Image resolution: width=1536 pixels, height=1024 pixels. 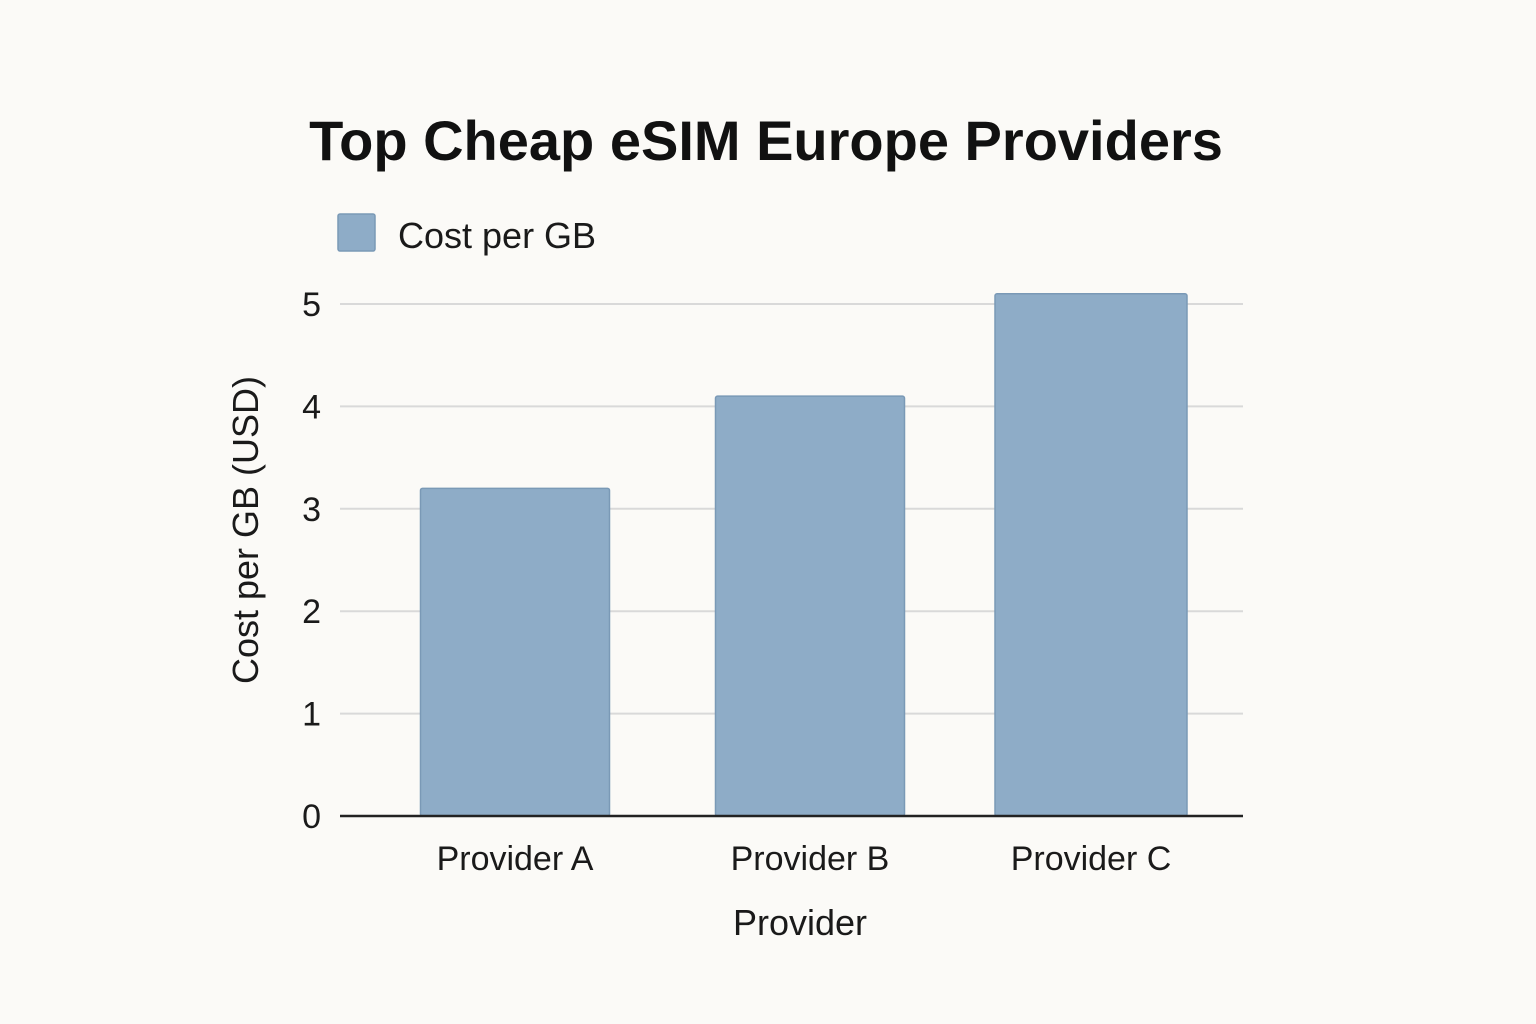 I want to click on x-tick-labels: Provider A Provider B Provider C, so click(x=804, y=859).